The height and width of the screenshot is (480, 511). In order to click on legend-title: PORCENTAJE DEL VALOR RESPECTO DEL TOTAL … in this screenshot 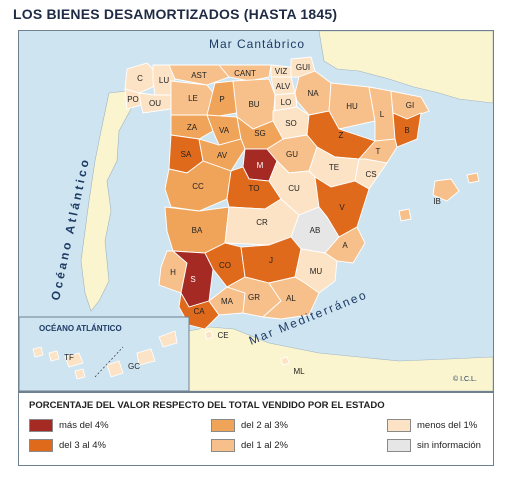, I will do `click(207, 405)`.